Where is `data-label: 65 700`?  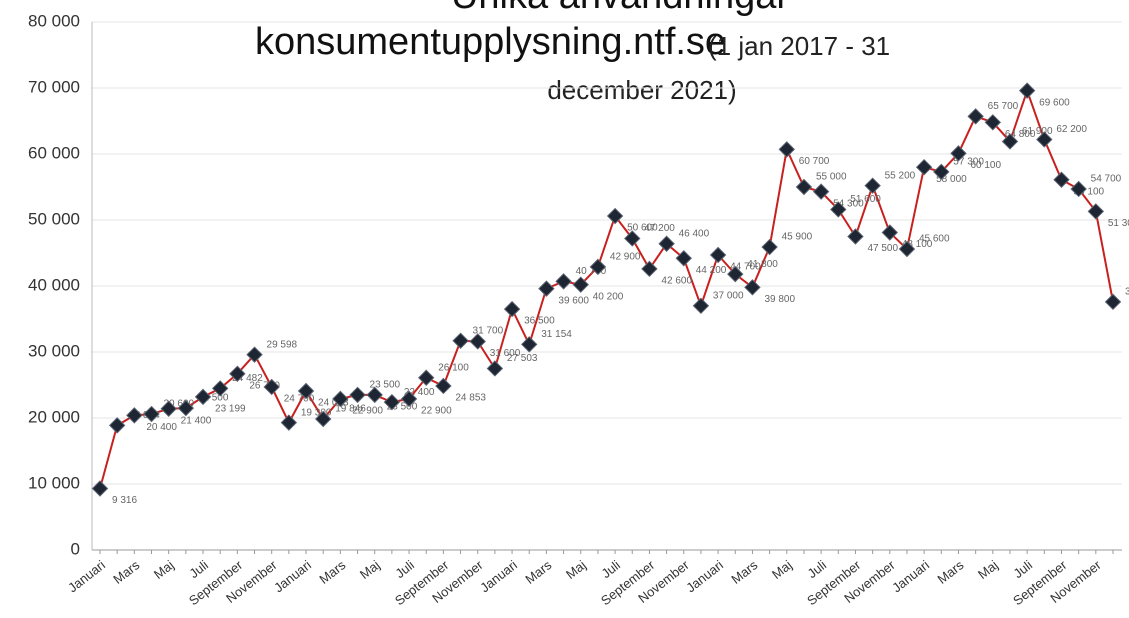
data-label: 65 700 is located at coordinates (1003, 106).